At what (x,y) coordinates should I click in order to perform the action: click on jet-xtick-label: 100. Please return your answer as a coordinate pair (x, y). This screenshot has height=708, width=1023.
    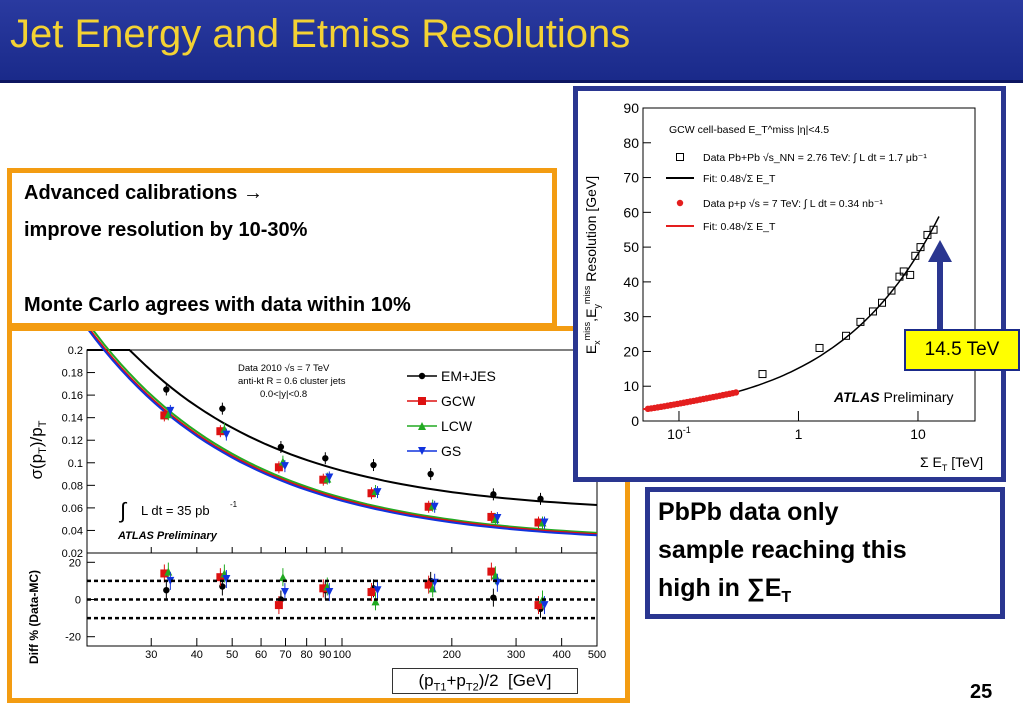
    Looking at the image, I should click on (342, 655).